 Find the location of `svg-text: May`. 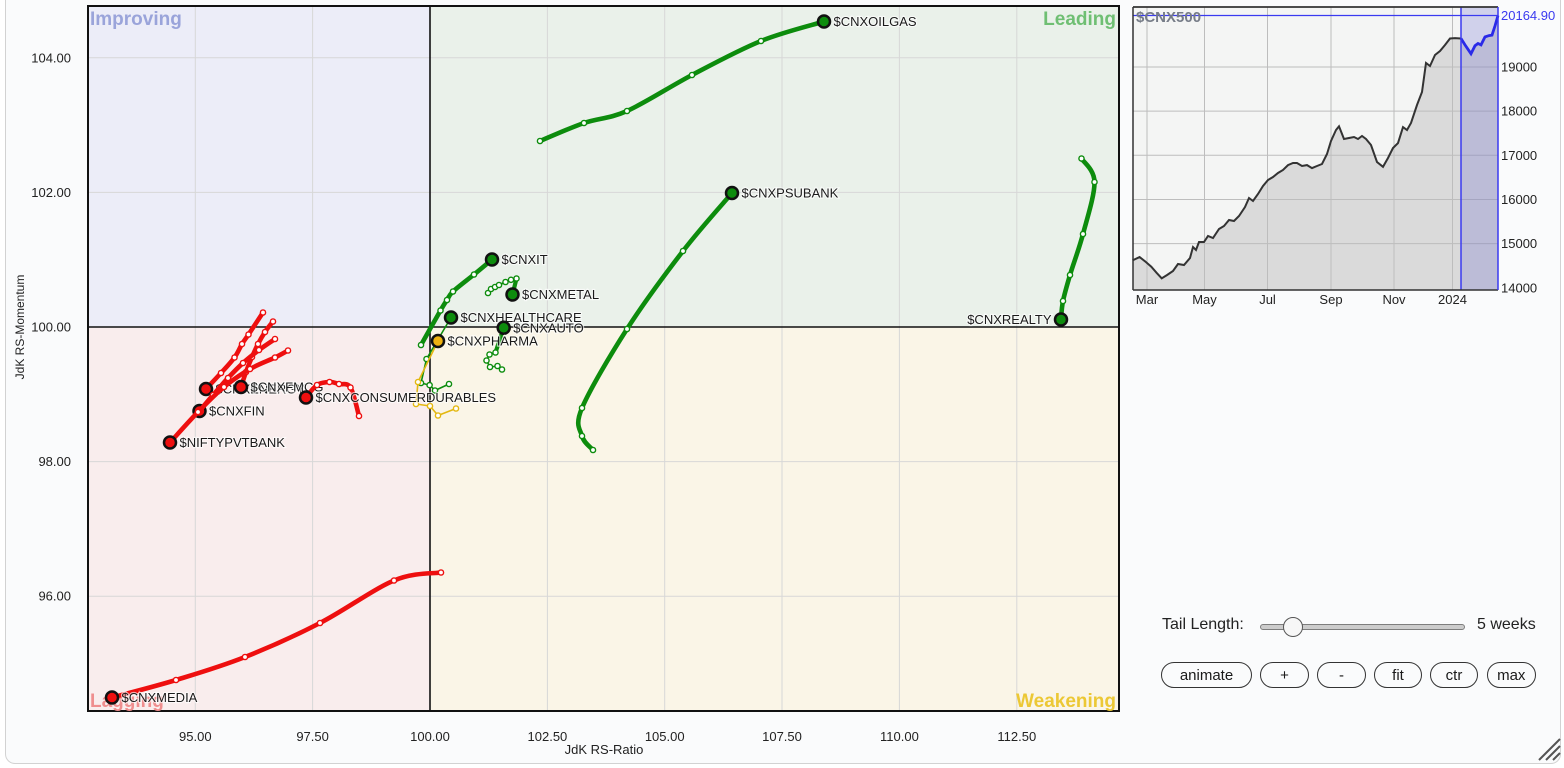

svg-text: May is located at coordinates (1204, 299).